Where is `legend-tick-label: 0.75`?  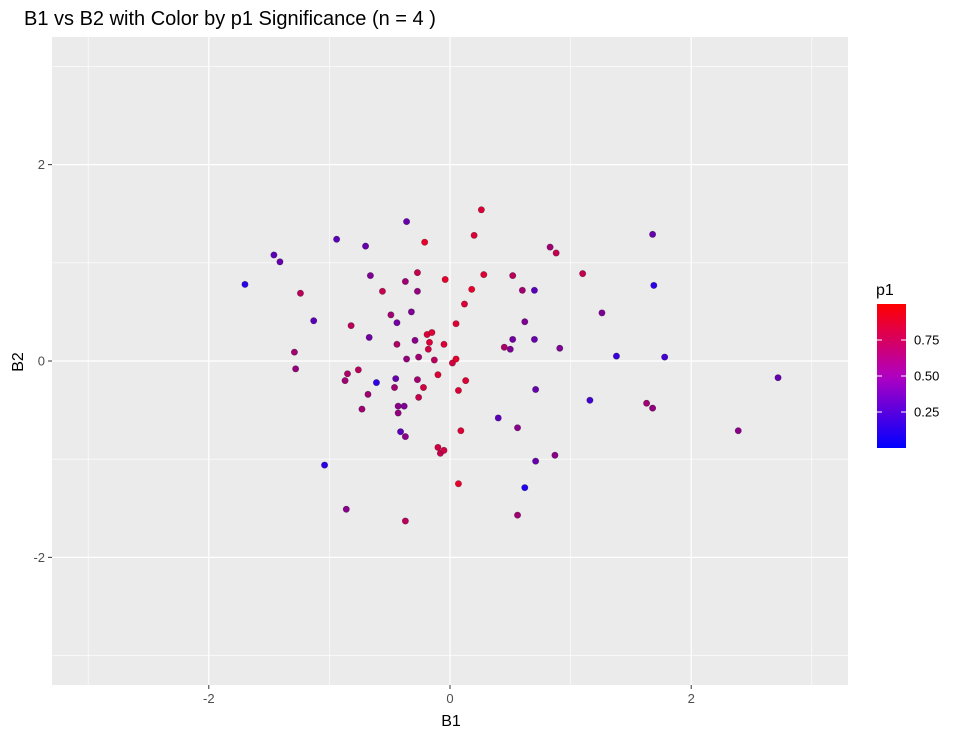 legend-tick-label: 0.75 is located at coordinates (926, 340).